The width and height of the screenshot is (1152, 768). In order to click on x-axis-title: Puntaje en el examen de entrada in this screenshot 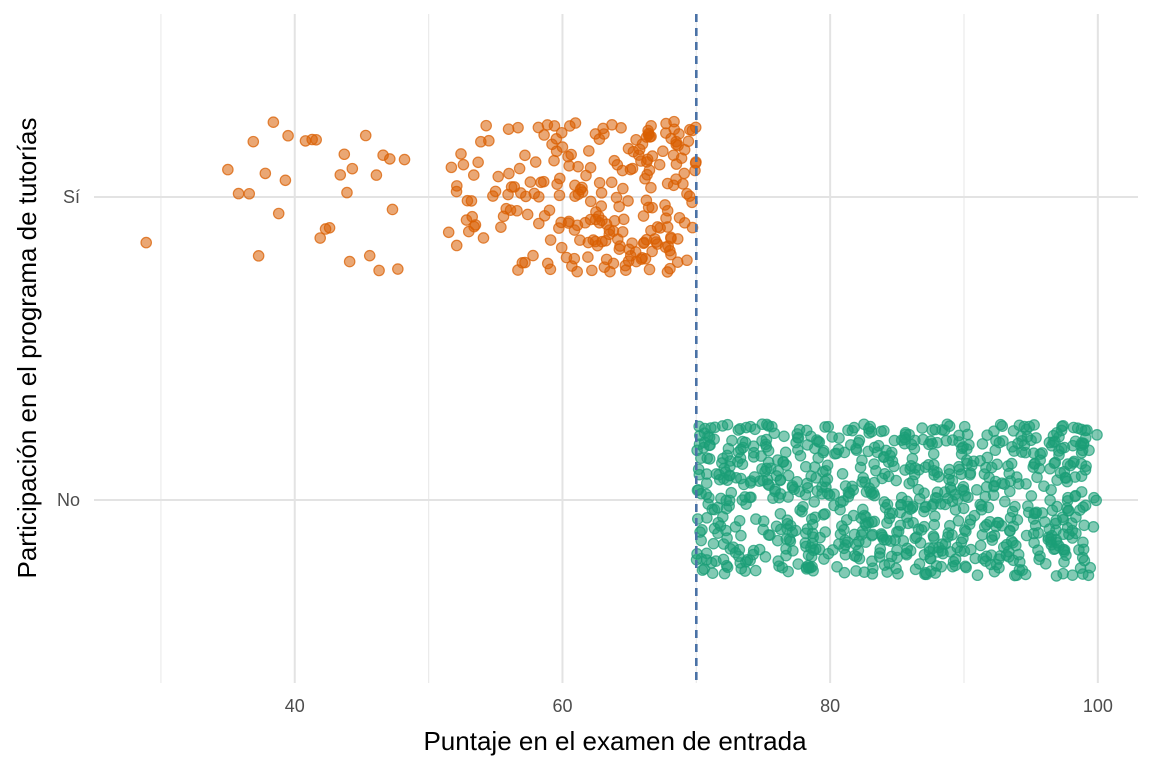, I will do `click(615, 741)`.